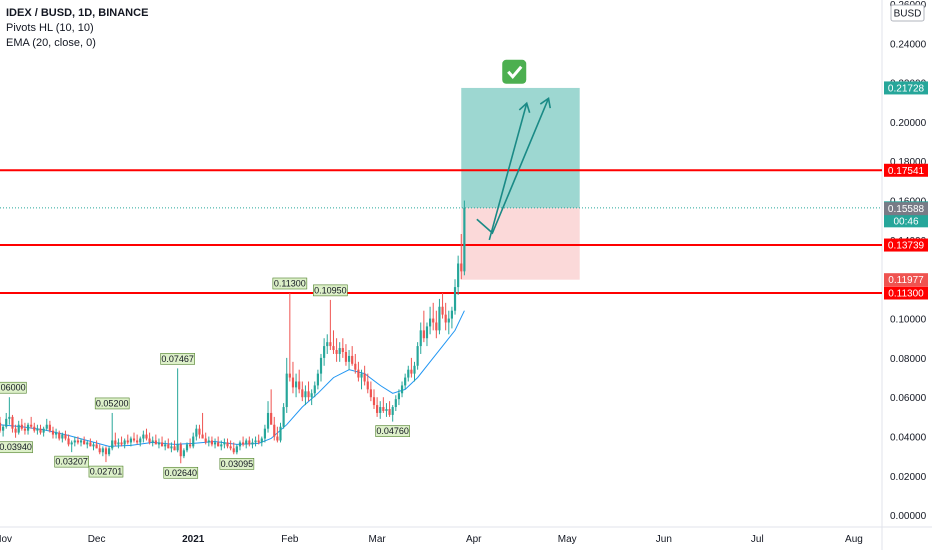  What do you see at coordinates (520, 243) in the screenshot?
I see `stop-zone` at bounding box center [520, 243].